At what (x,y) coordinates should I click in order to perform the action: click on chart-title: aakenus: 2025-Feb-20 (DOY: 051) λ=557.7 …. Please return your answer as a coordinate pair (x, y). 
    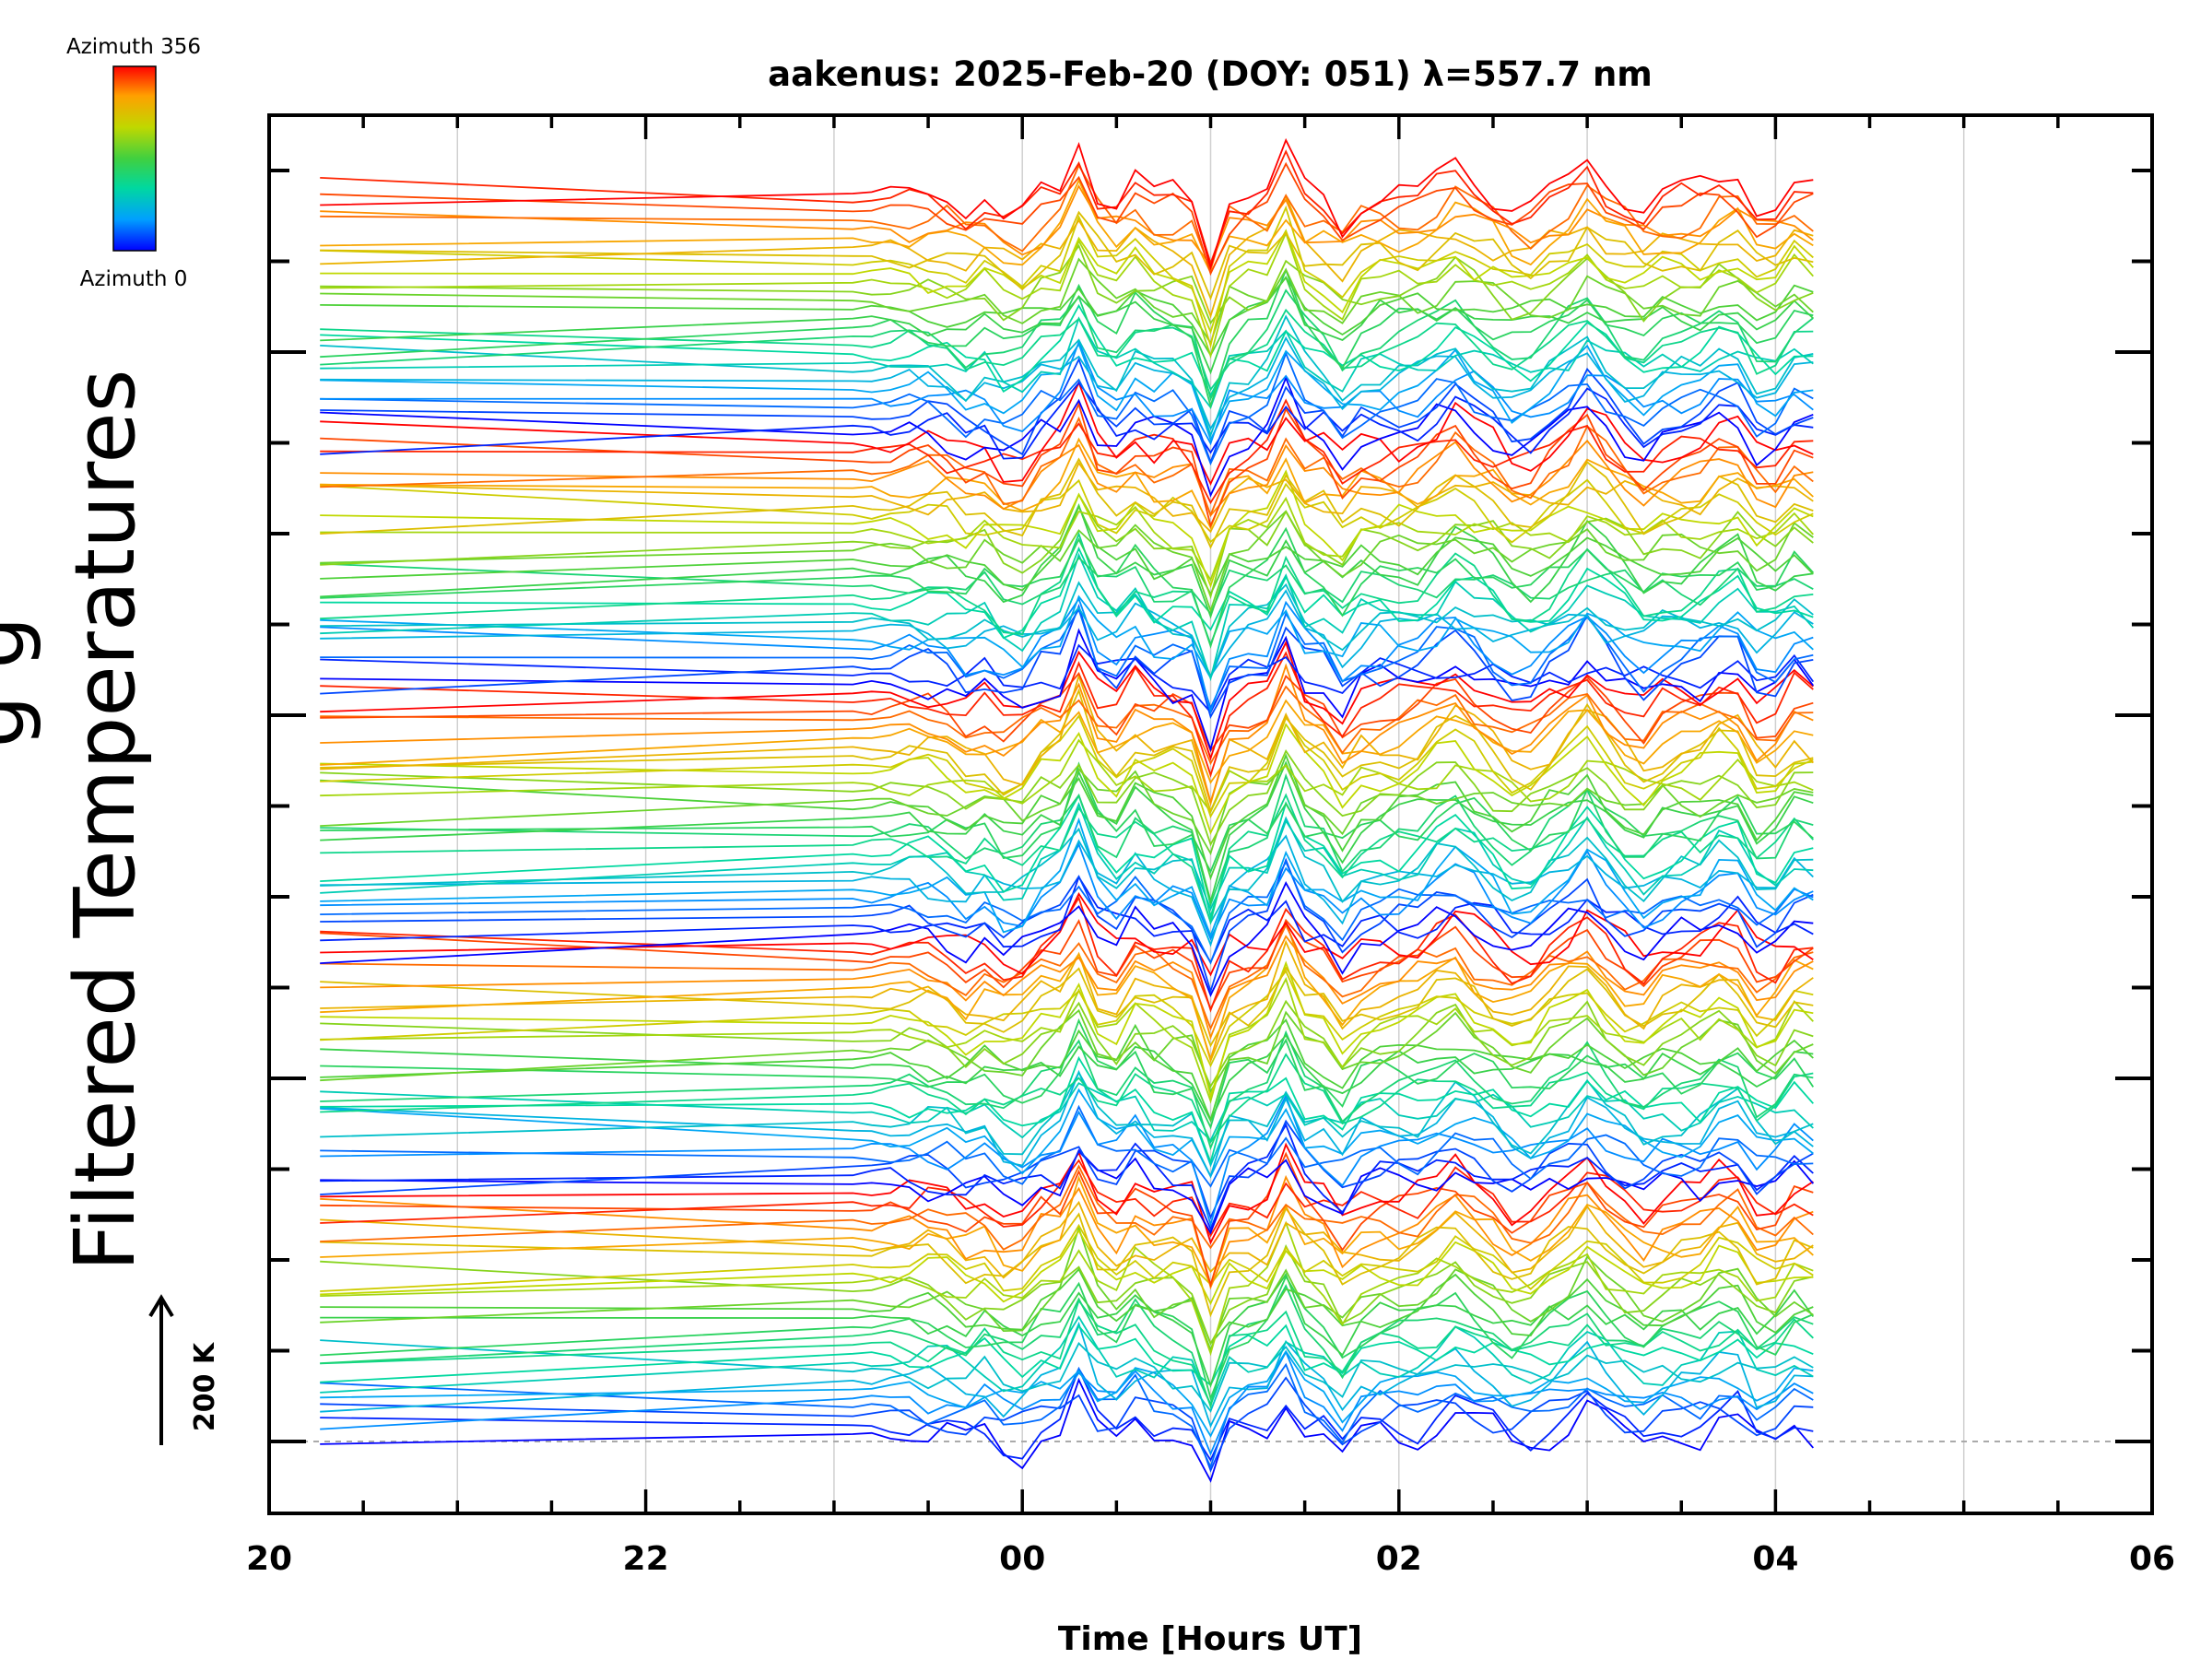
    Looking at the image, I should click on (1210, 74).